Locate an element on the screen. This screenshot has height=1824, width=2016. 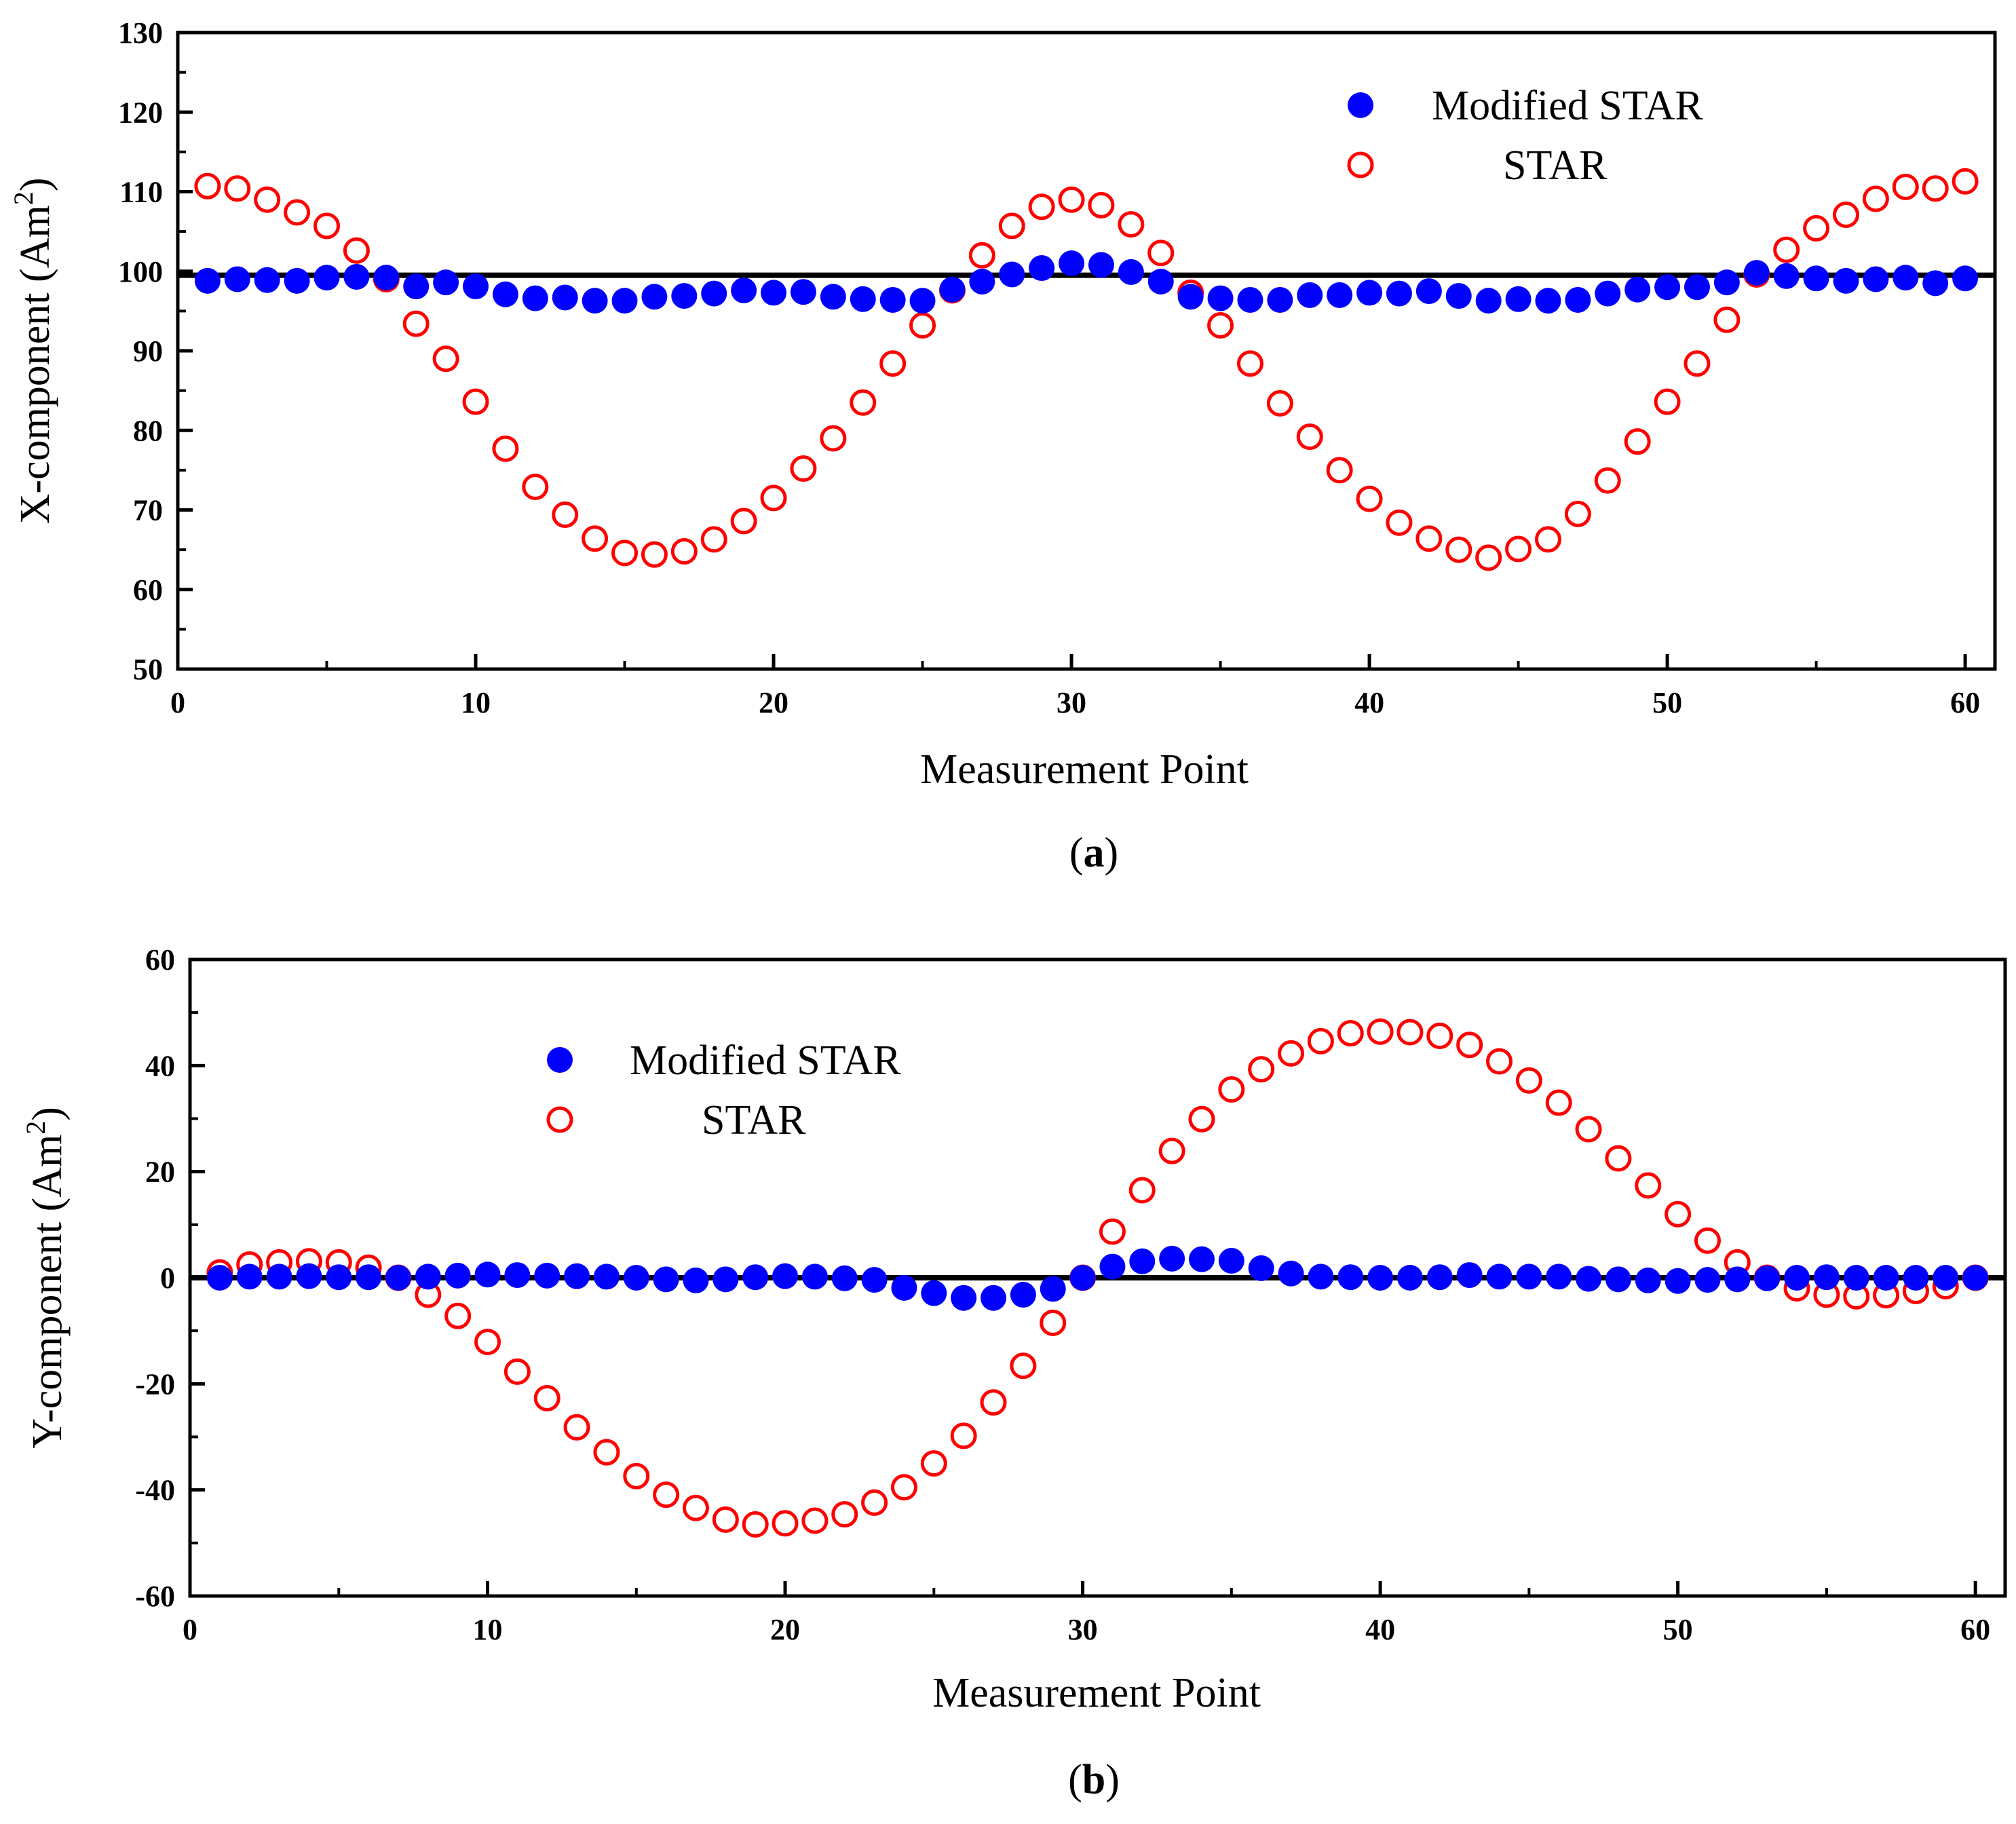
x-tick-label: 50 is located at coordinates (1678, 1629).